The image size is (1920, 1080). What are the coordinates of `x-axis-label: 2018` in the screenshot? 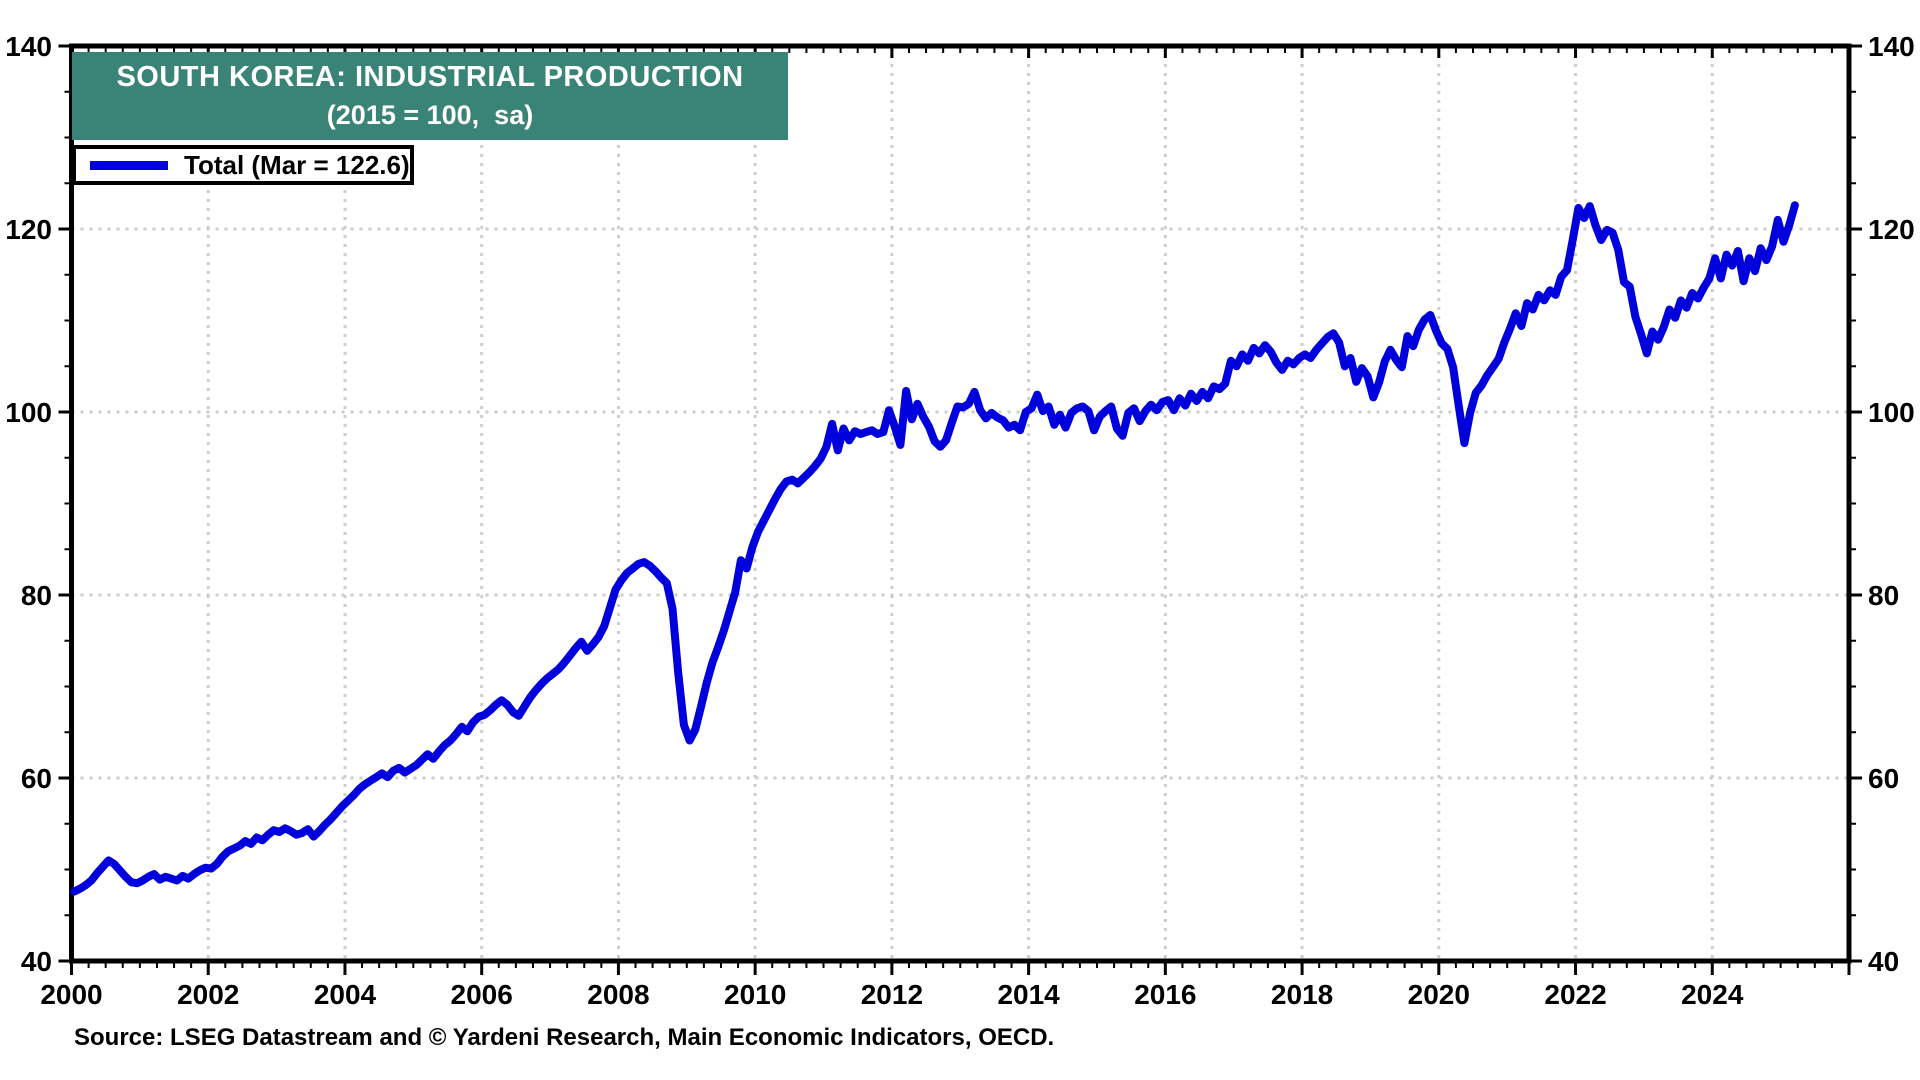 It's located at (1302, 994).